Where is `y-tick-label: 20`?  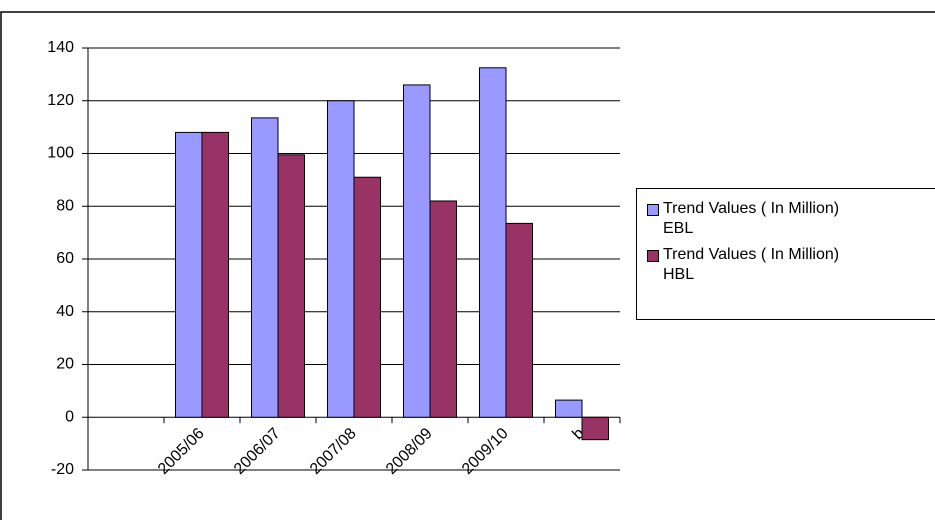
y-tick-label: 20 is located at coordinates (65, 364).